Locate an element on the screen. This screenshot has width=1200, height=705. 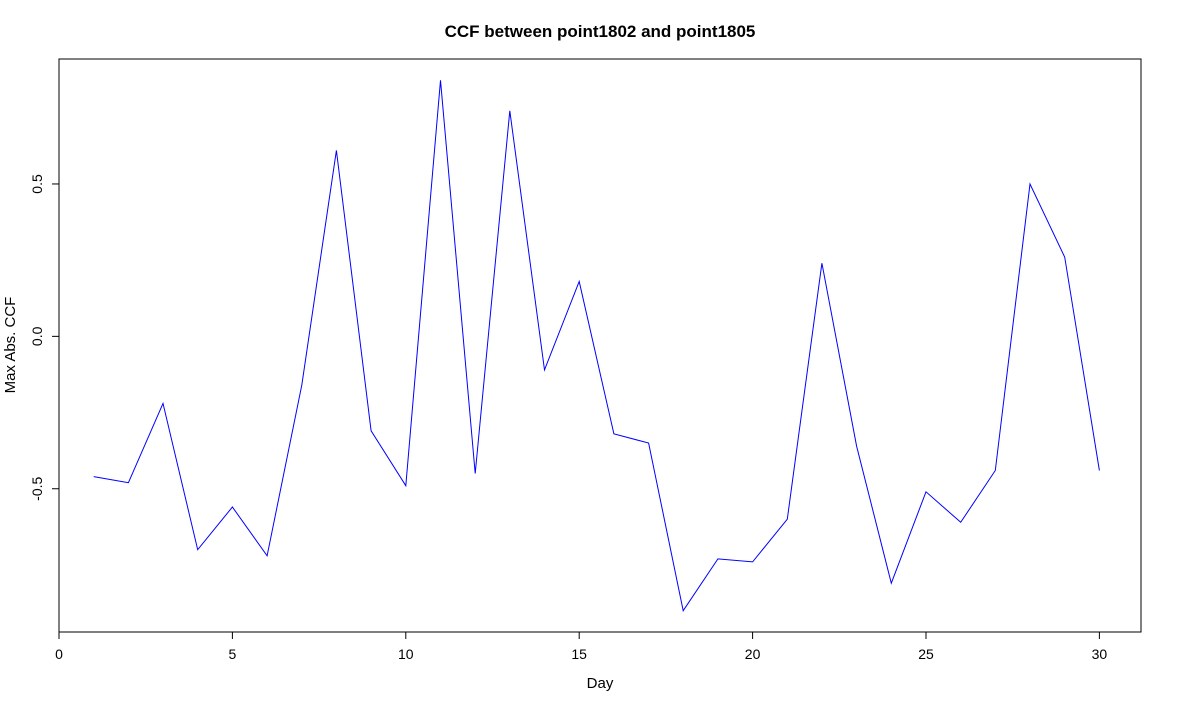
x-tick-label: 20 is located at coordinates (753, 654).